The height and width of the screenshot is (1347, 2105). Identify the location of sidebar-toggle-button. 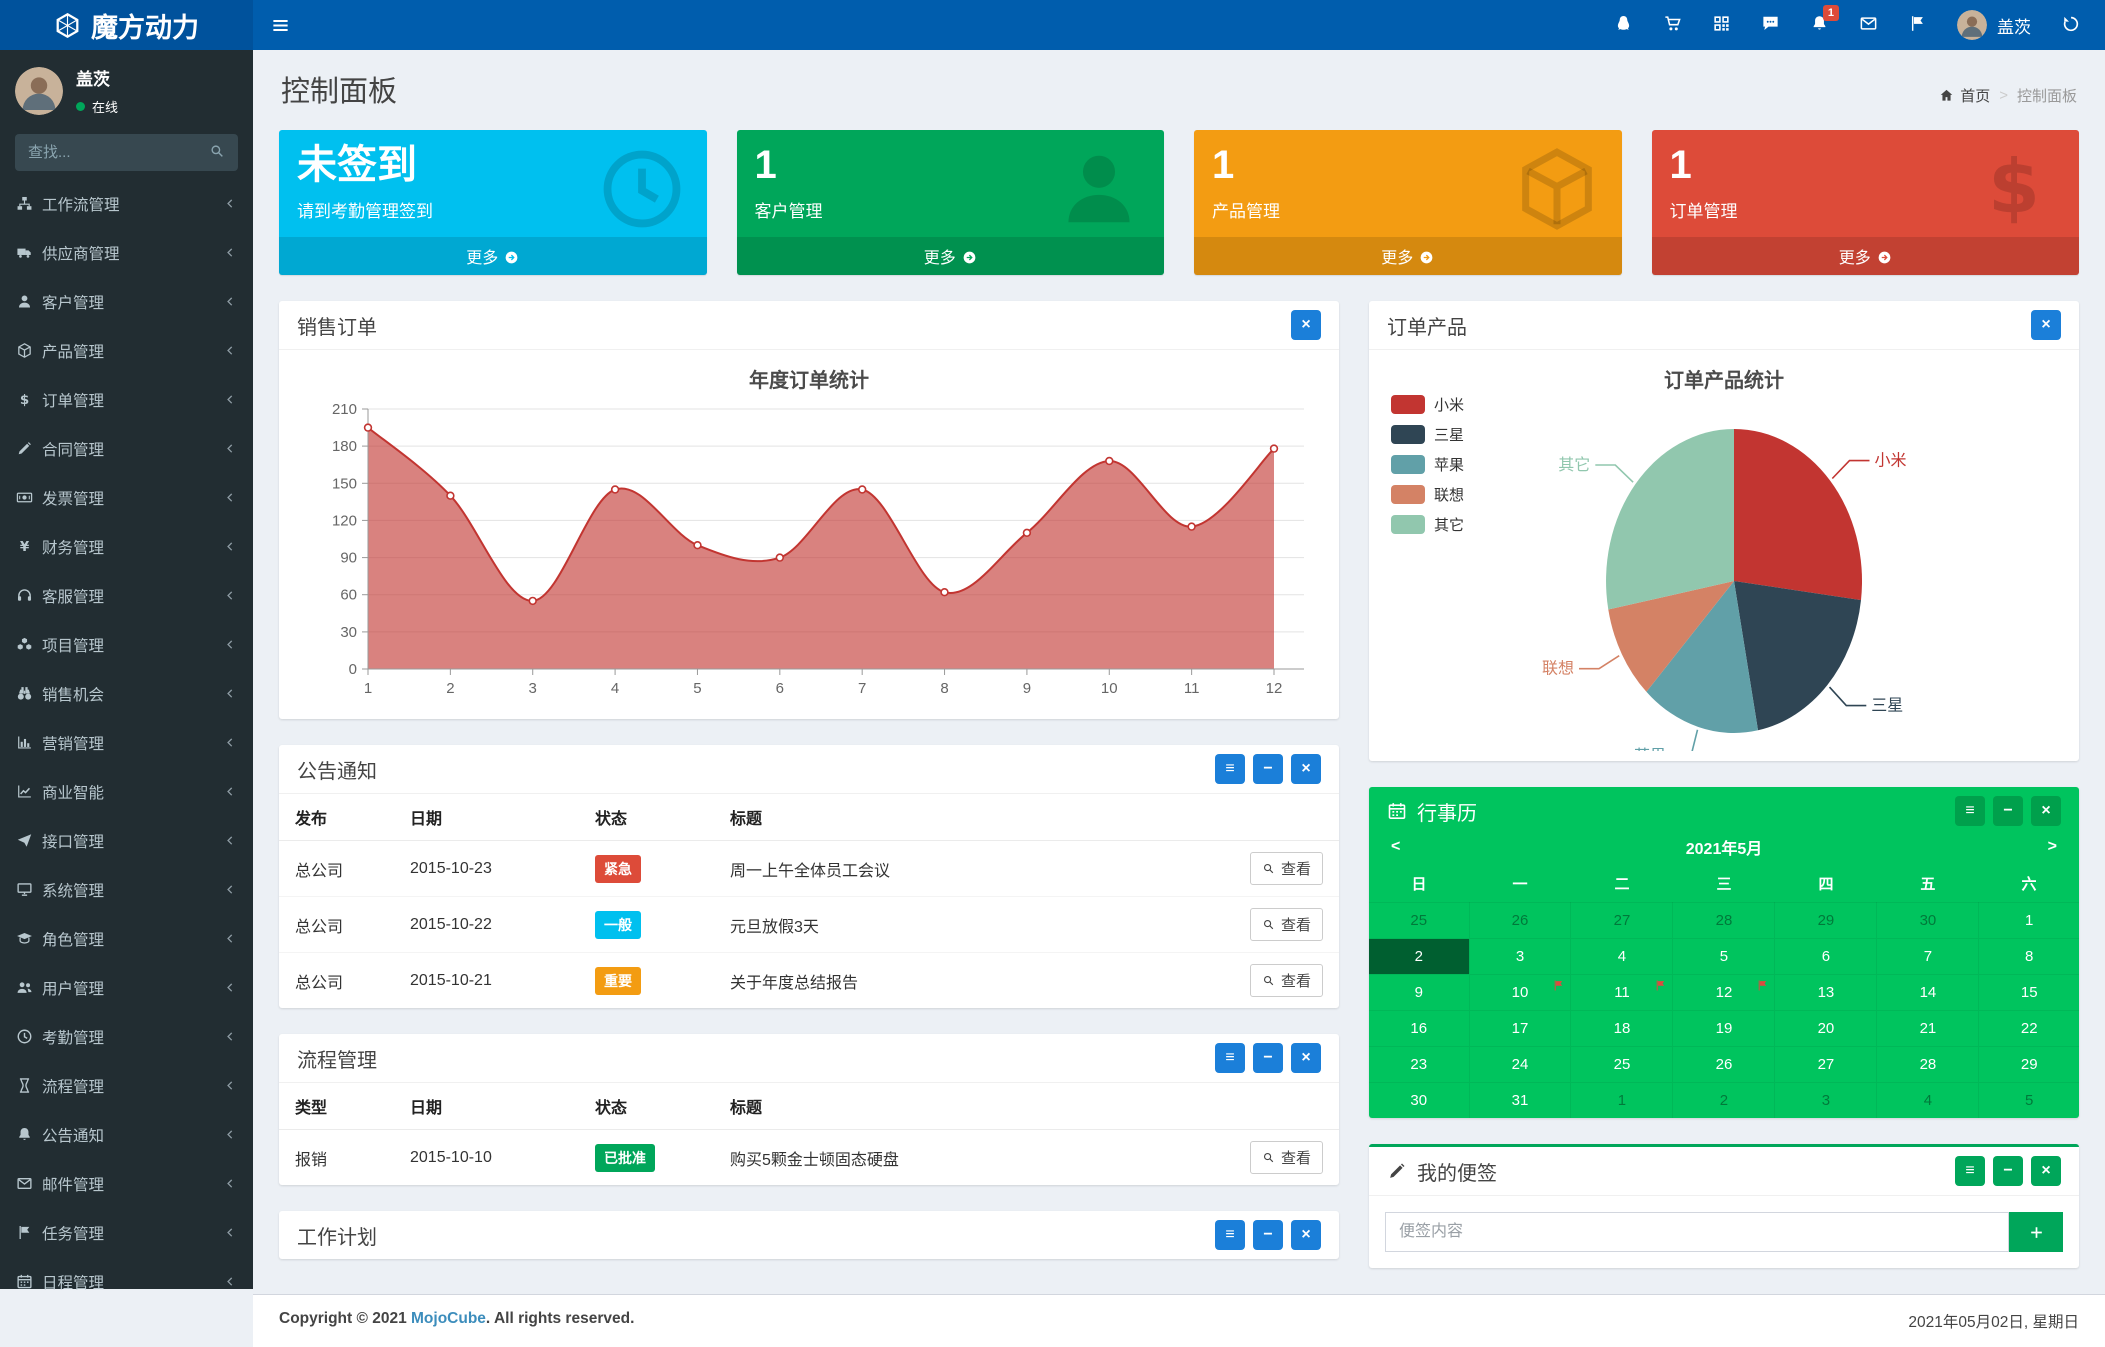
(280, 25).